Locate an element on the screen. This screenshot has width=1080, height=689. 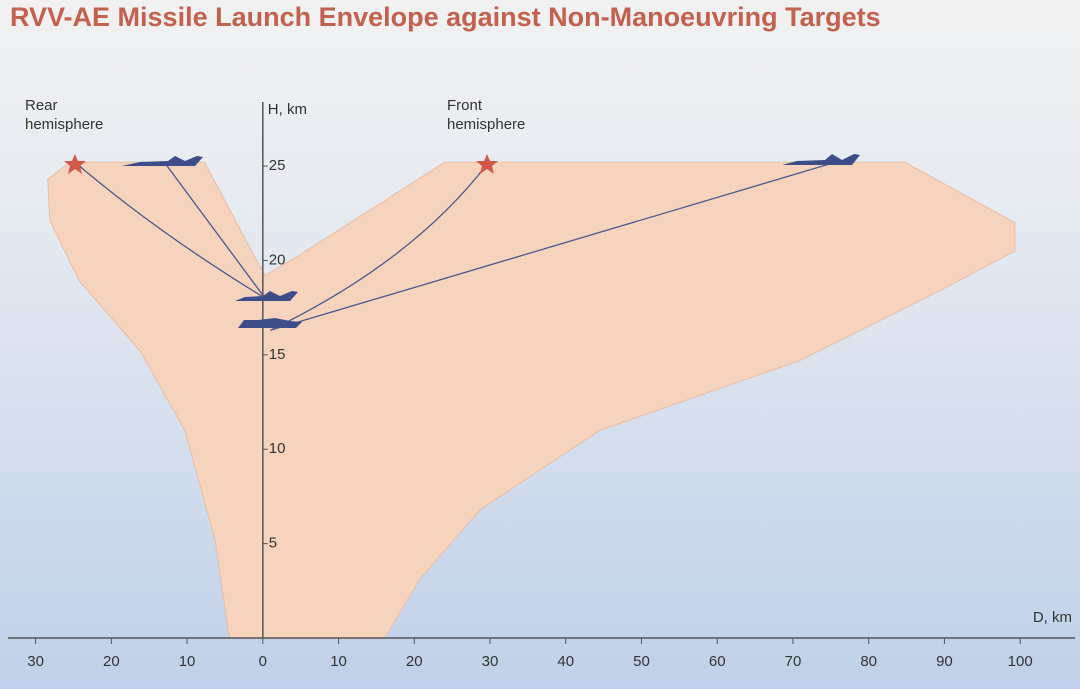
annotation: Front hemisphere is located at coordinates (486, 115).